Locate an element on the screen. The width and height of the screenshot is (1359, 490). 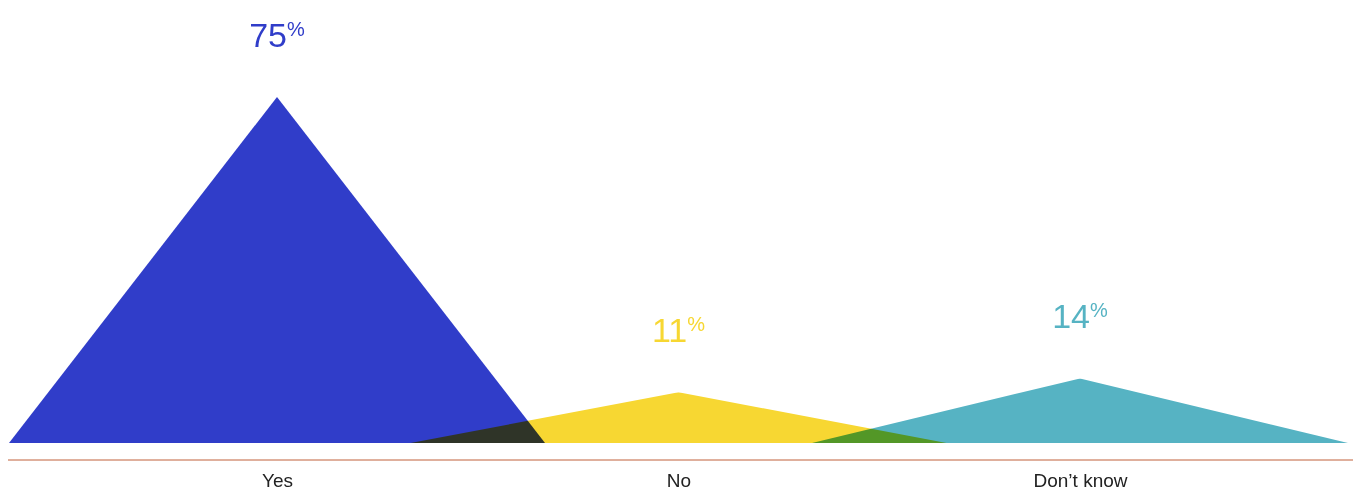
data-label: 11$^{%}$ is located at coordinates (678, 330).